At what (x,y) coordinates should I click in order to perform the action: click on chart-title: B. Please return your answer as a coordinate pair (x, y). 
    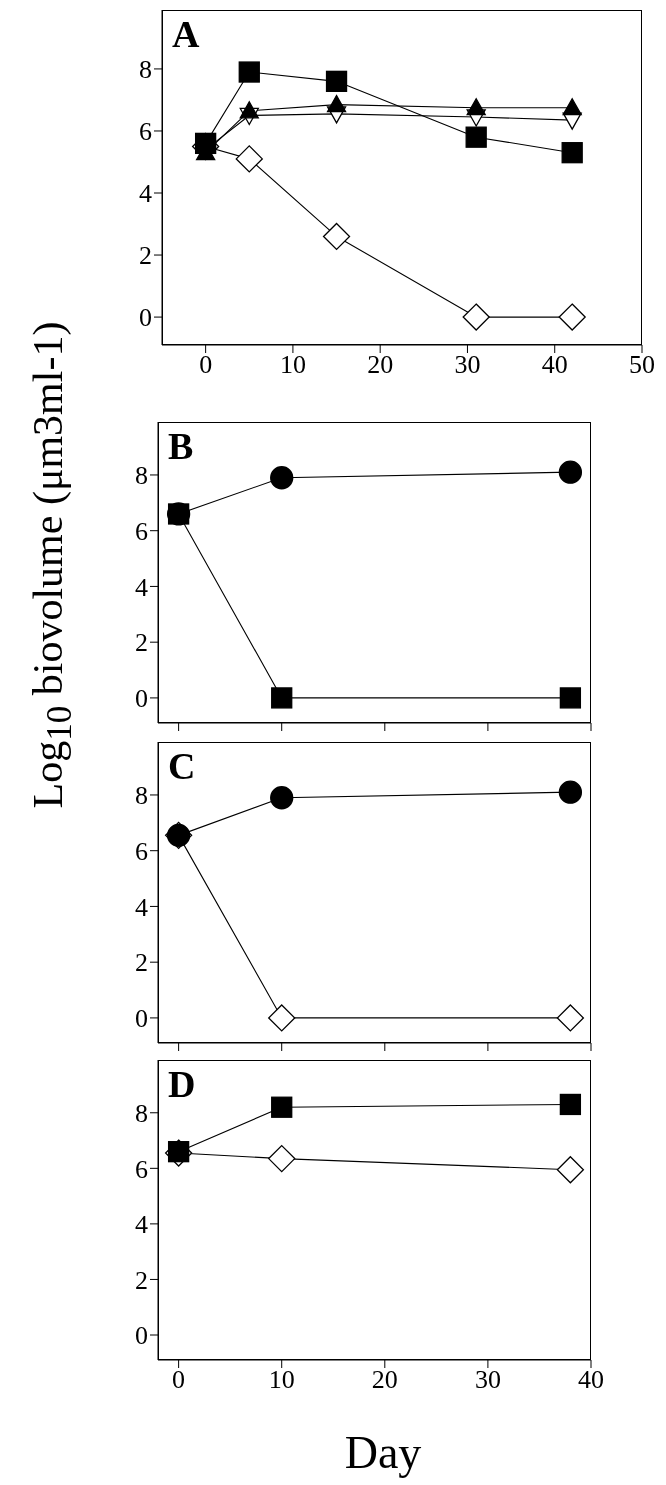
    Looking at the image, I should click on (181, 446).